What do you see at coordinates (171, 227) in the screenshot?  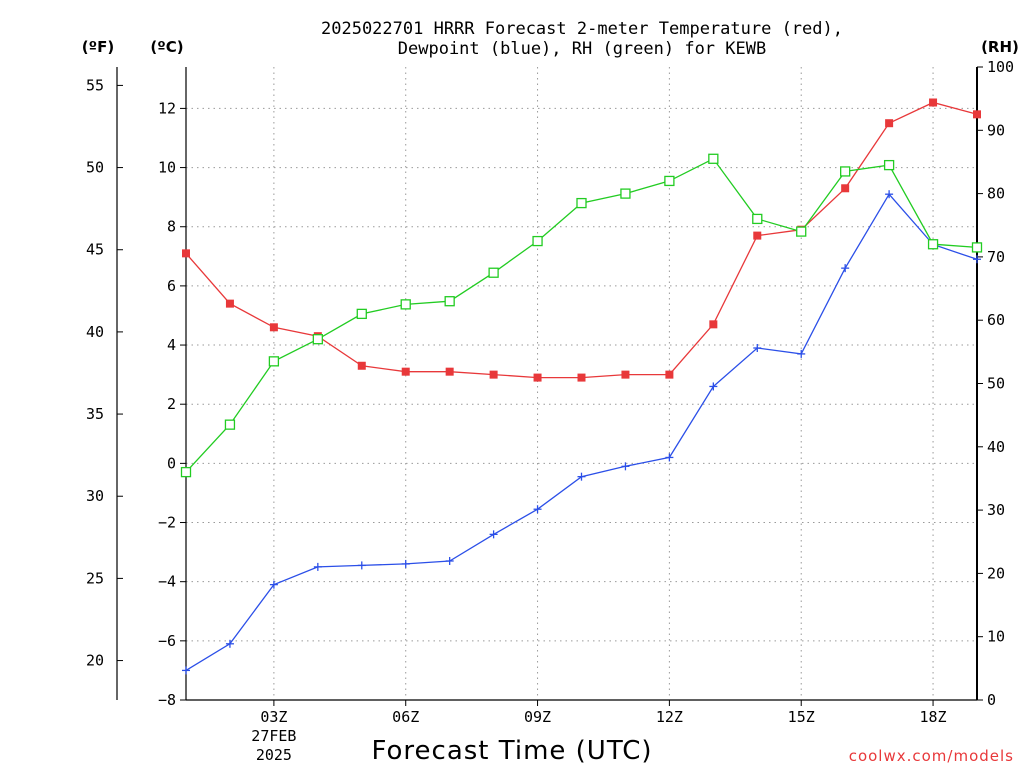 I see `celsius-tick-label: 8` at bounding box center [171, 227].